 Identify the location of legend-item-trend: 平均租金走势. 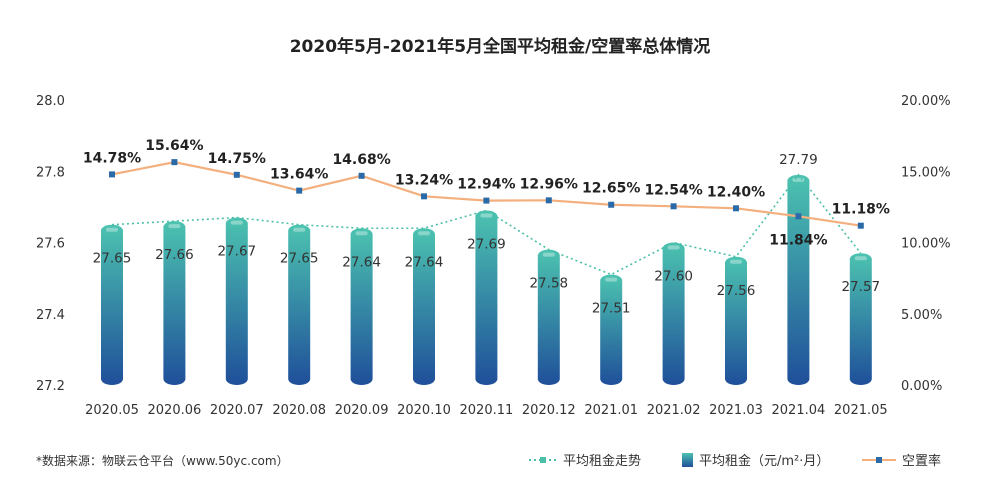
(585, 461).